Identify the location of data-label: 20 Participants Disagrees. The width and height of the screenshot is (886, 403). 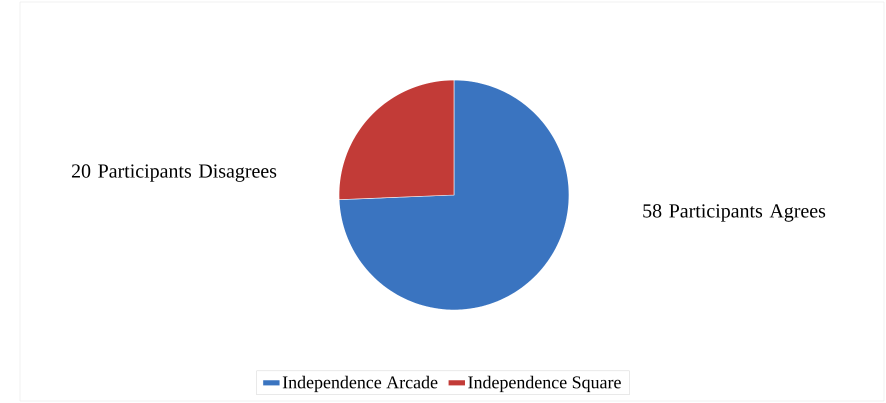
(174, 173).